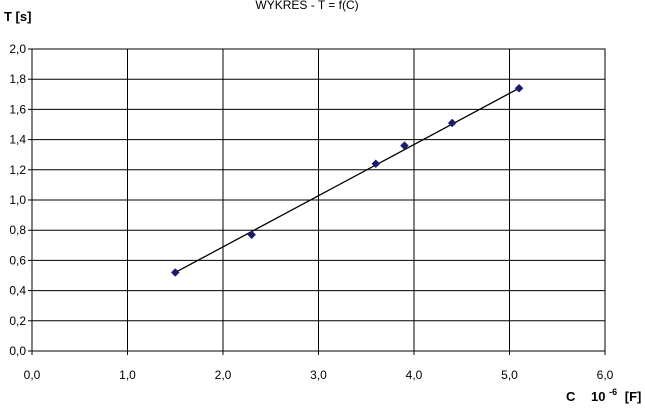  What do you see at coordinates (17, 170) in the screenshot?
I see `y-tick-label: 1,2` at bounding box center [17, 170].